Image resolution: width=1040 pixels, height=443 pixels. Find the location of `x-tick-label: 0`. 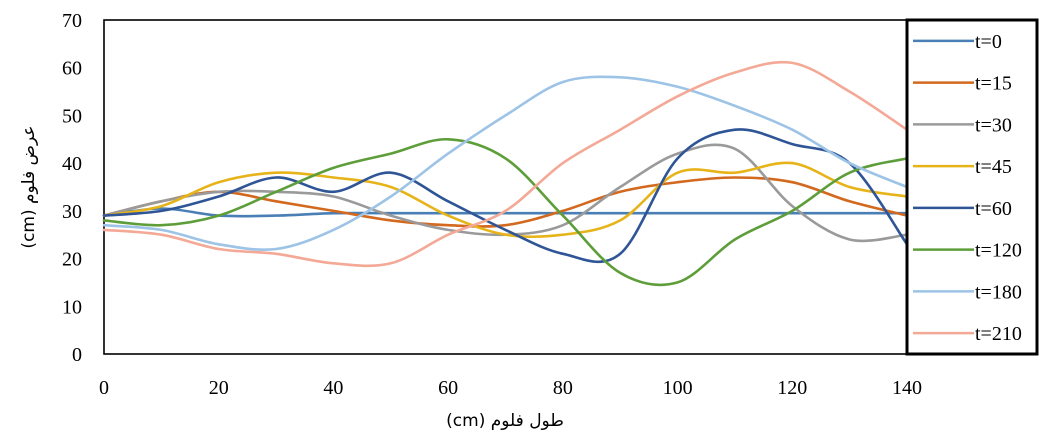

x-tick-label: 0 is located at coordinates (104, 388).